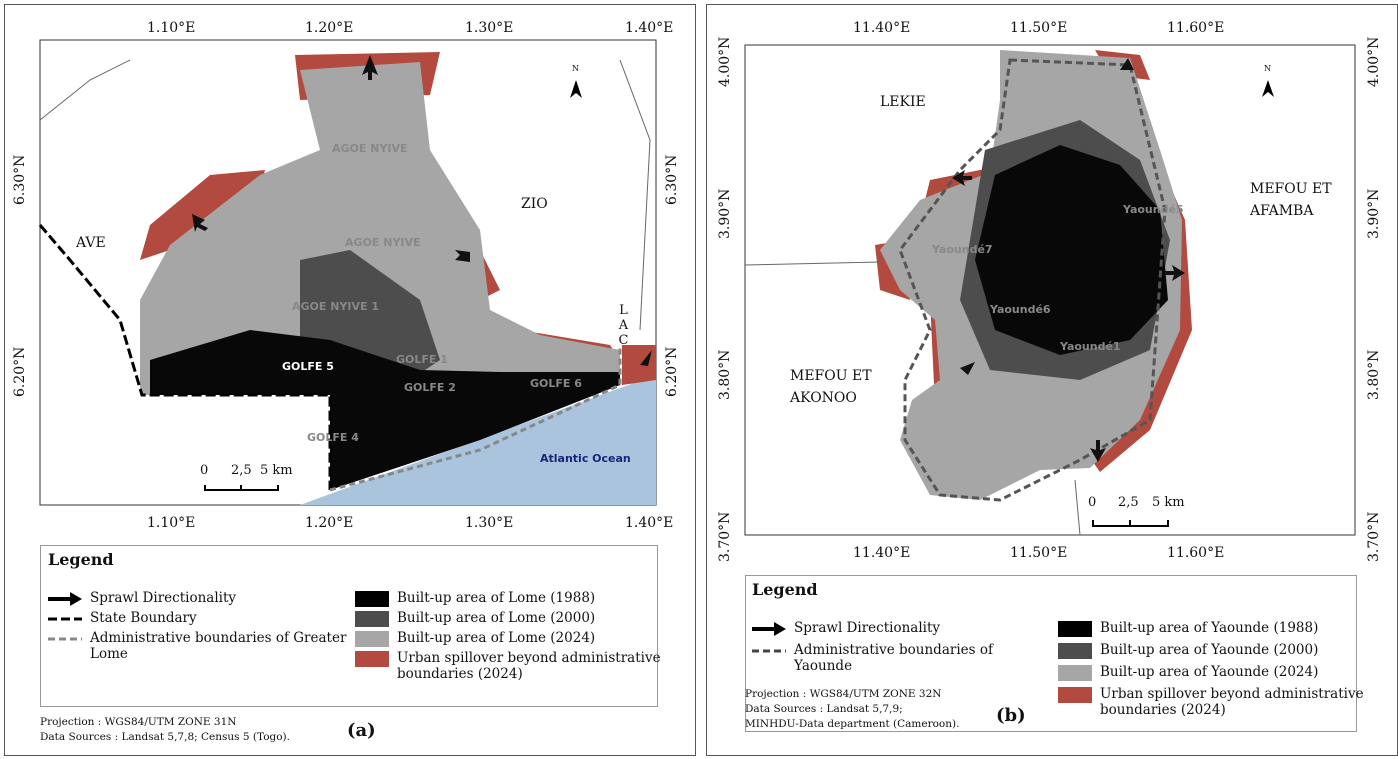  What do you see at coordinates (556, 383) in the screenshot?
I see `place-label: GOLFE 6` at bounding box center [556, 383].